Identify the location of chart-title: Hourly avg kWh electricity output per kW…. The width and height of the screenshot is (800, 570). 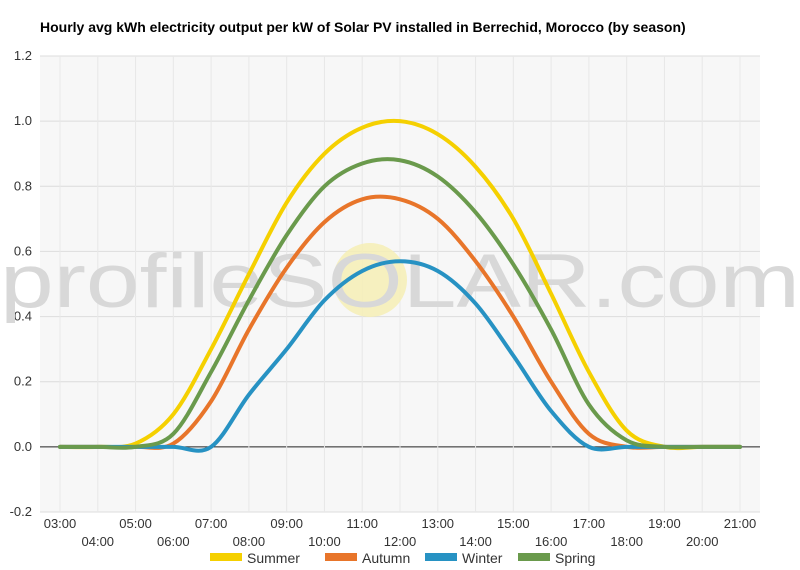
(363, 27).